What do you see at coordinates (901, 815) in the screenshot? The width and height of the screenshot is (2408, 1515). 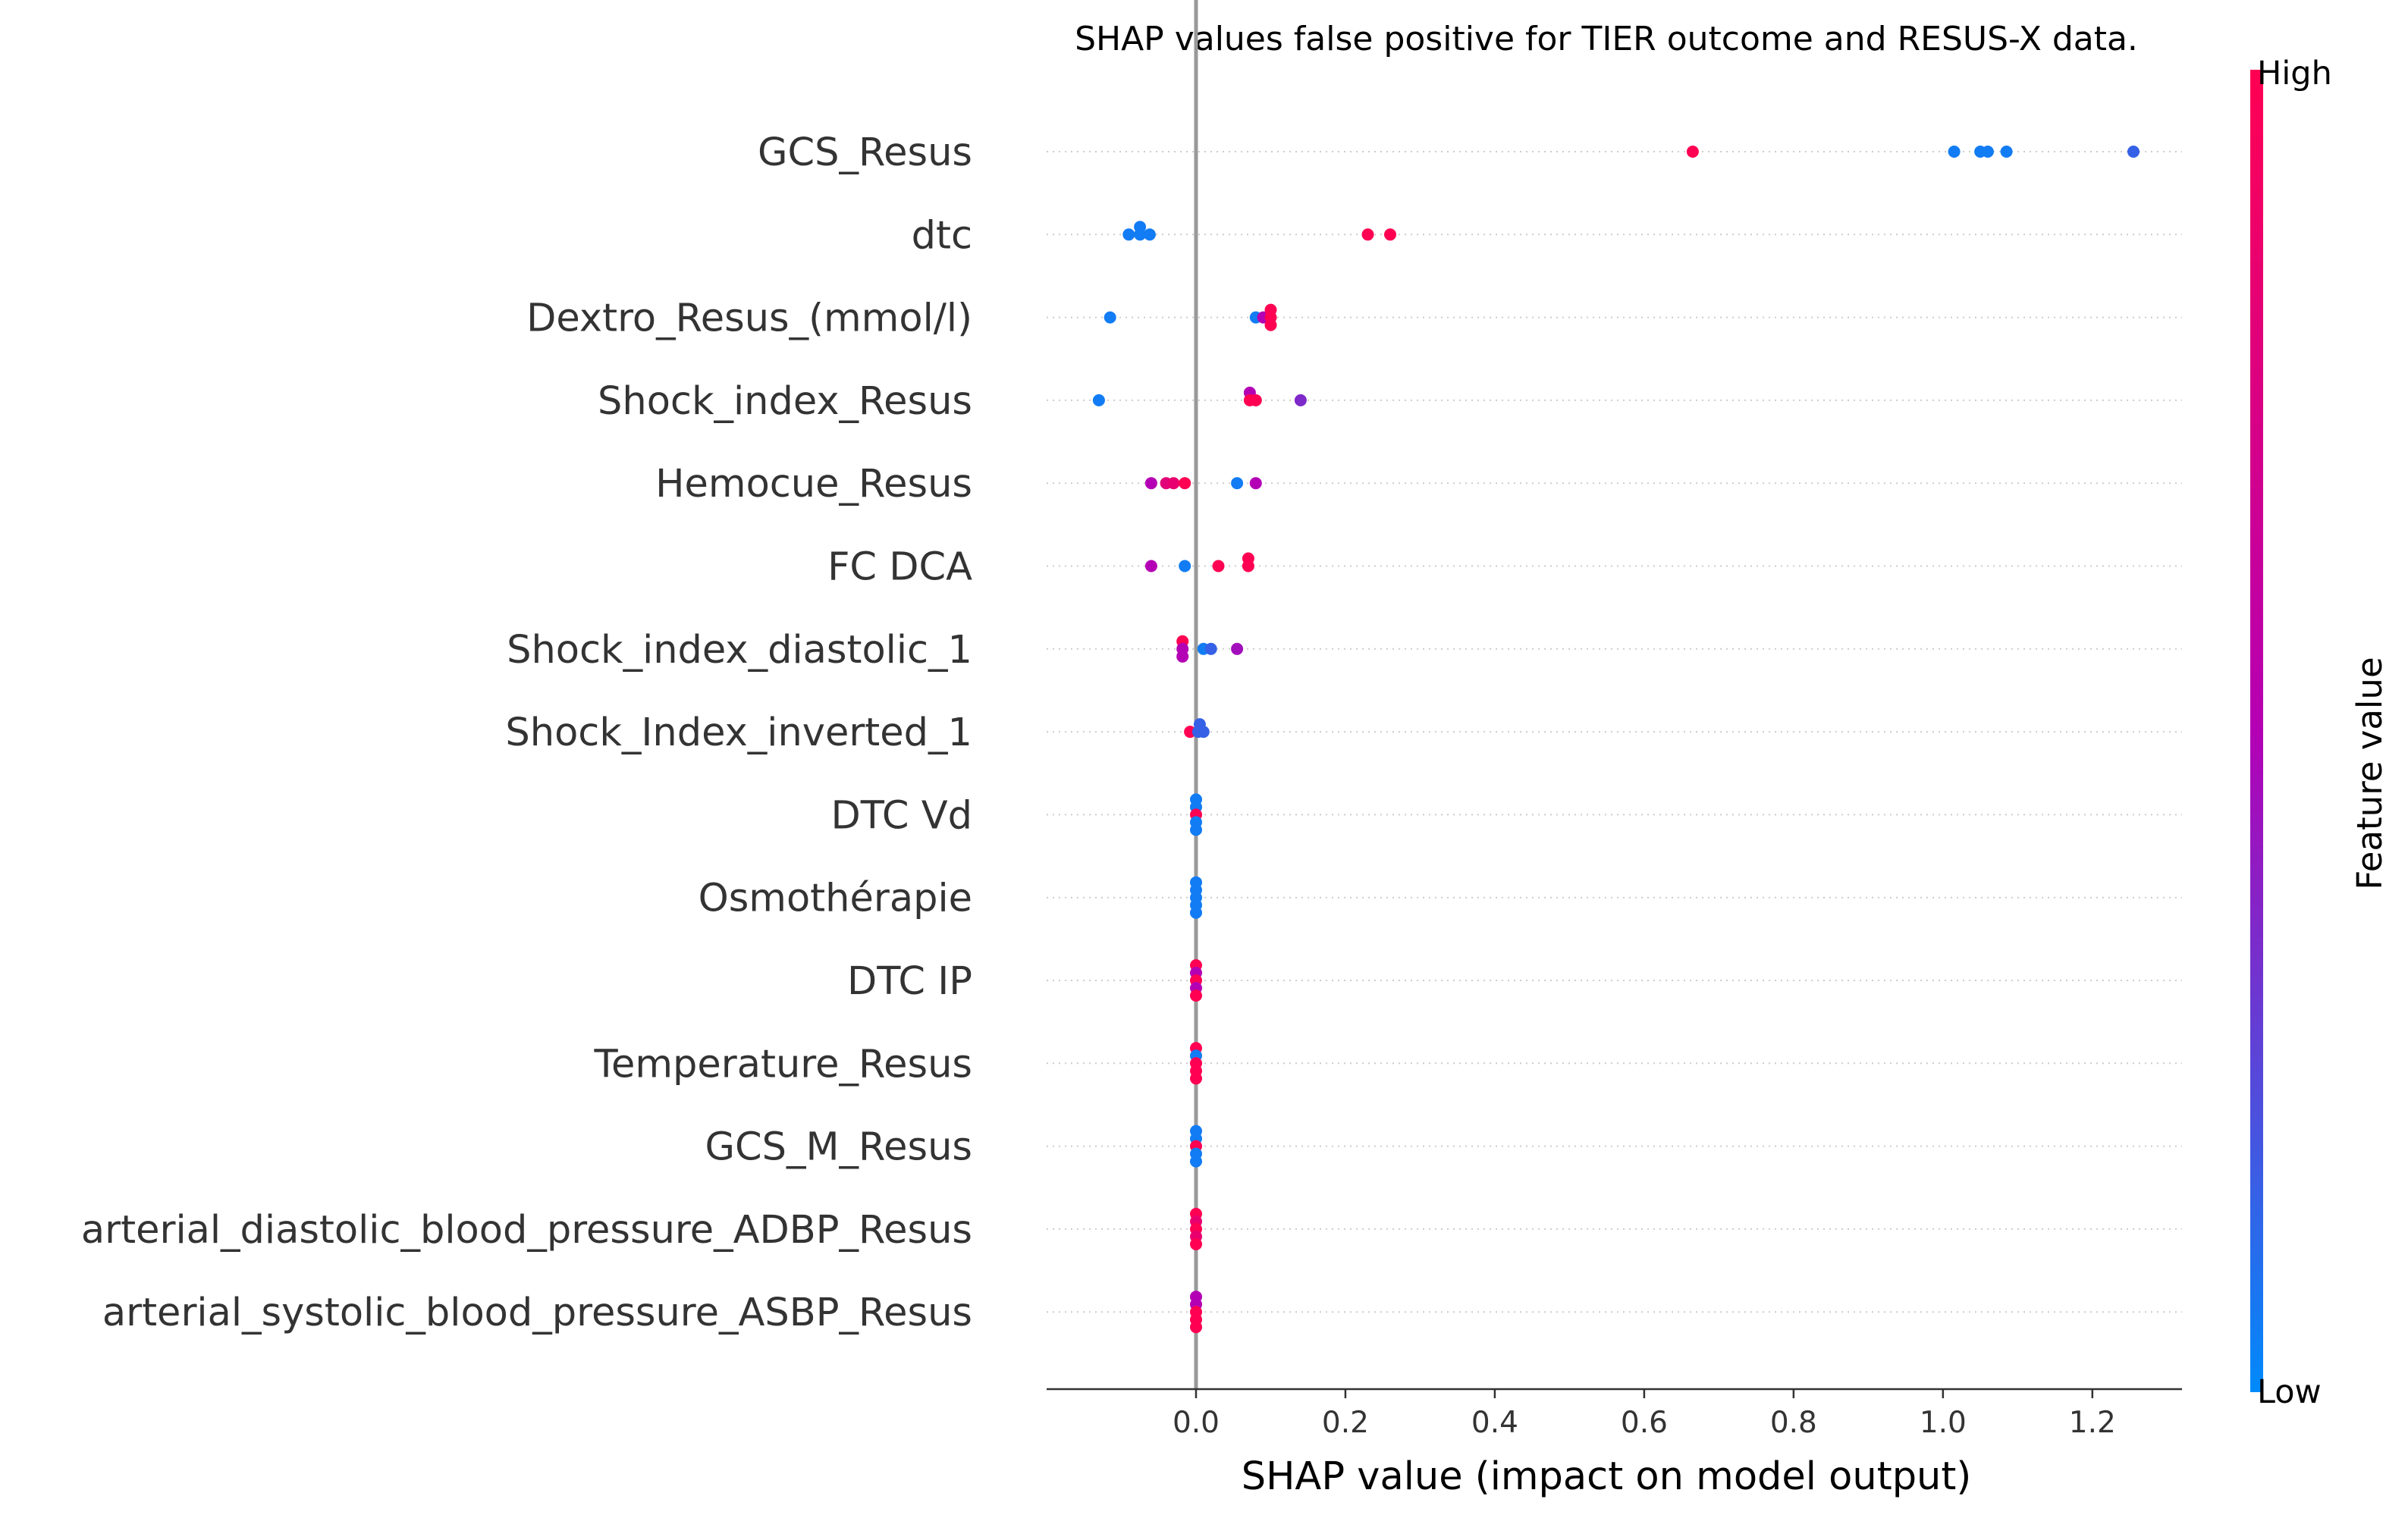 I see `feature-label: DTC Vd` at bounding box center [901, 815].